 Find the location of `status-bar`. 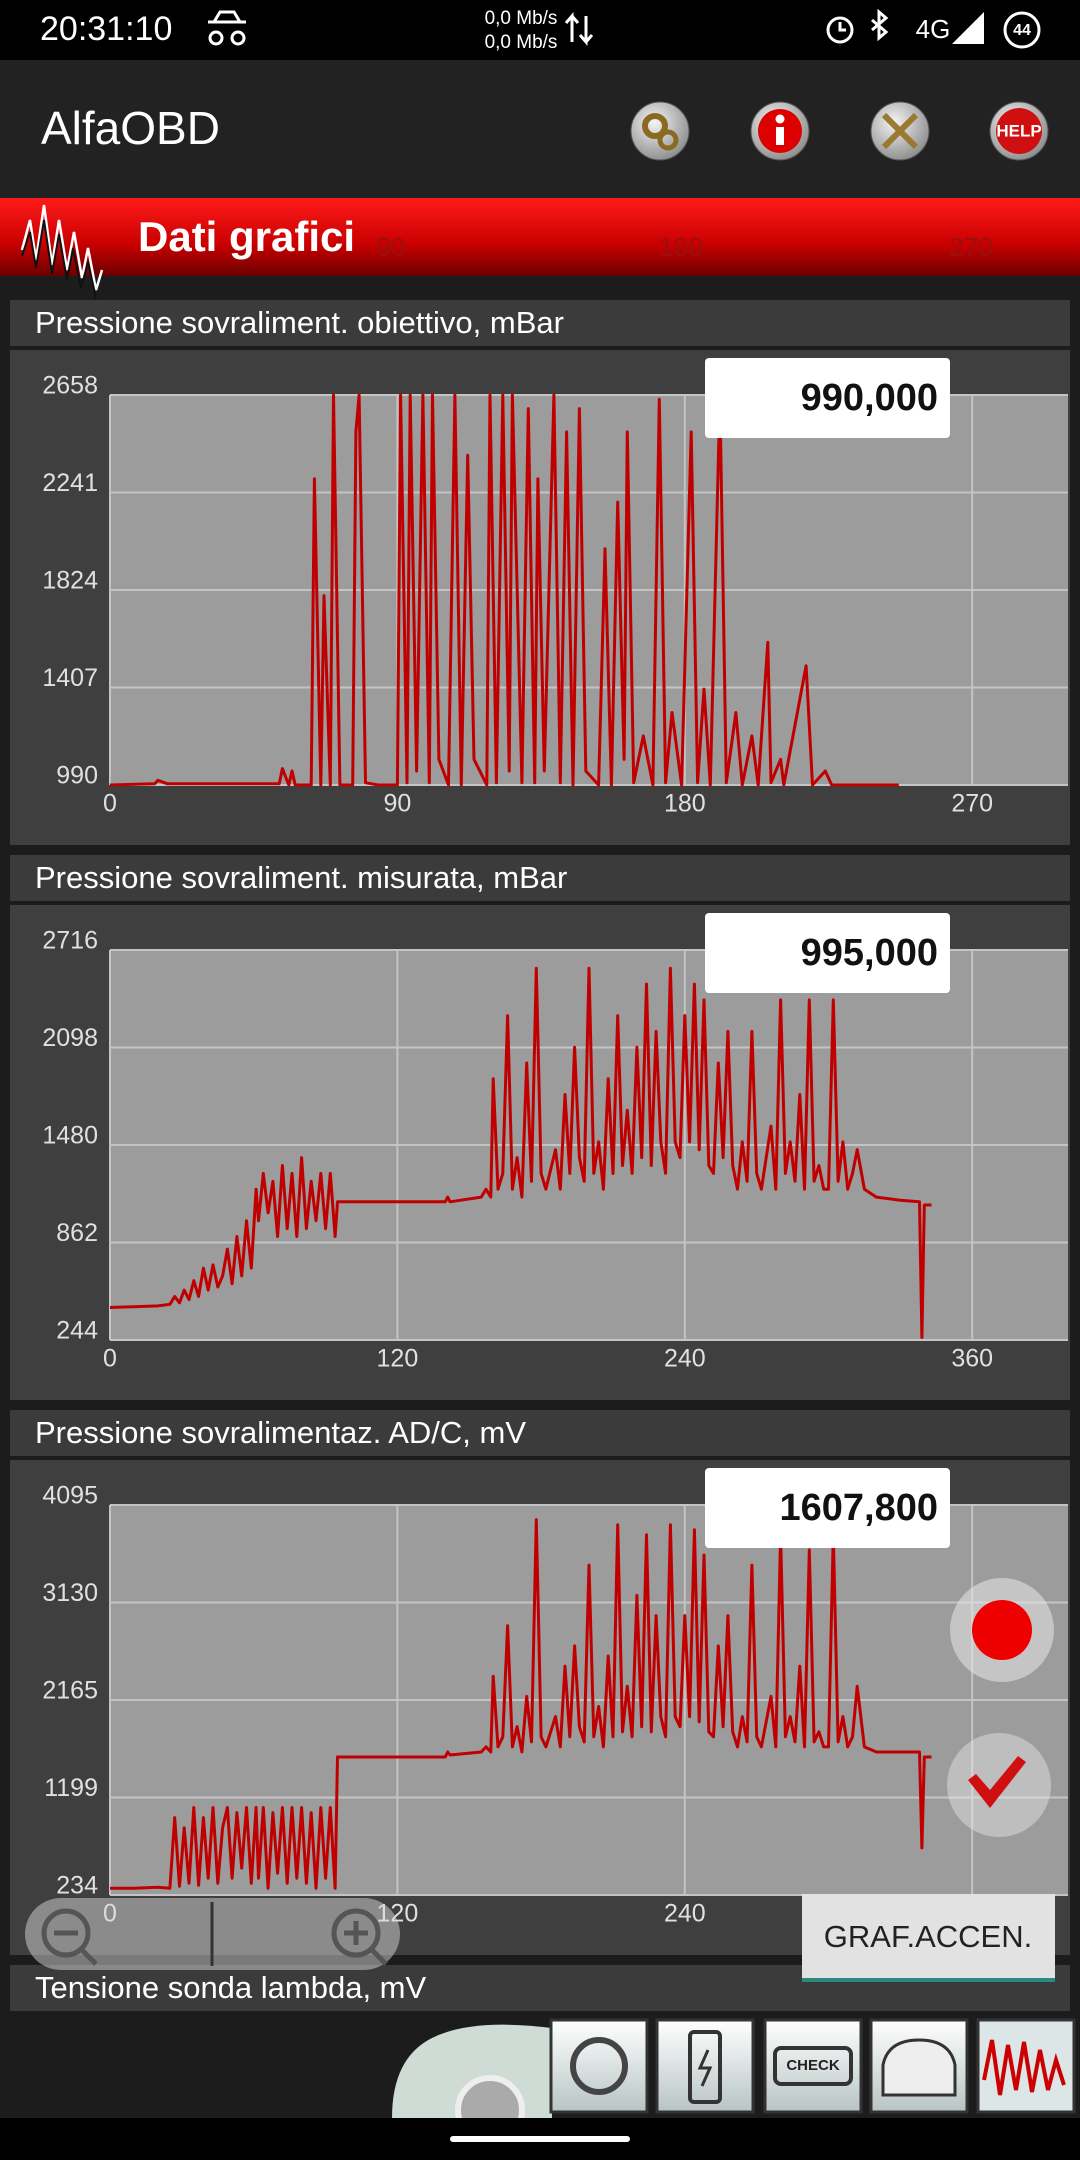

status-bar is located at coordinates (540, 30).